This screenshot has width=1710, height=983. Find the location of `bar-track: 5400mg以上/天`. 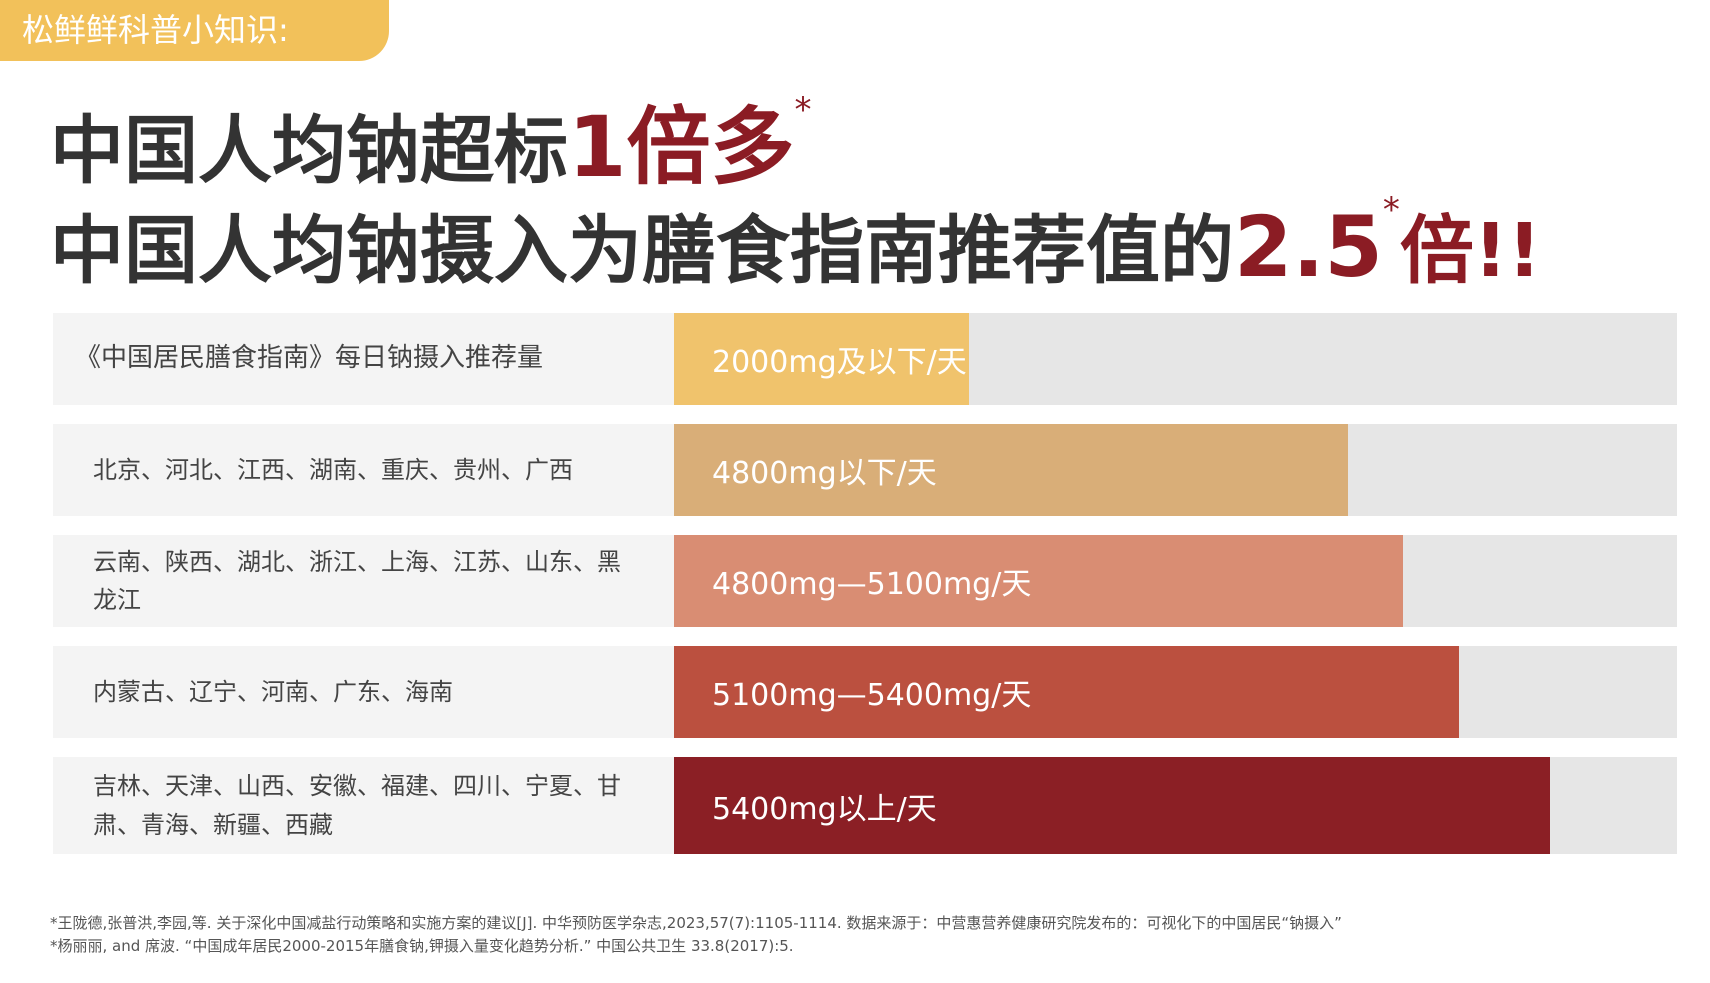

bar-track: 5400mg以上/天 is located at coordinates (1175, 805).